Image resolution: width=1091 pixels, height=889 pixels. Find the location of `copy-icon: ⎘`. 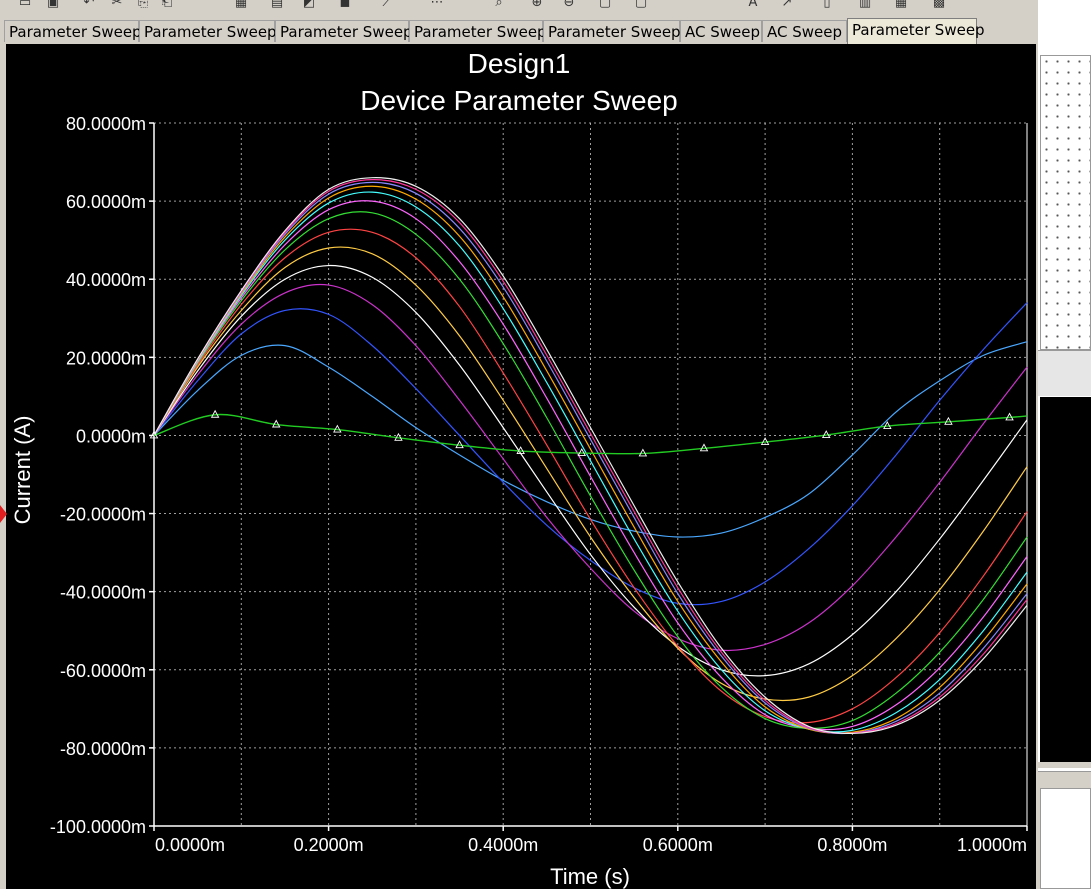

copy-icon: ⎘ is located at coordinates (143, 6).